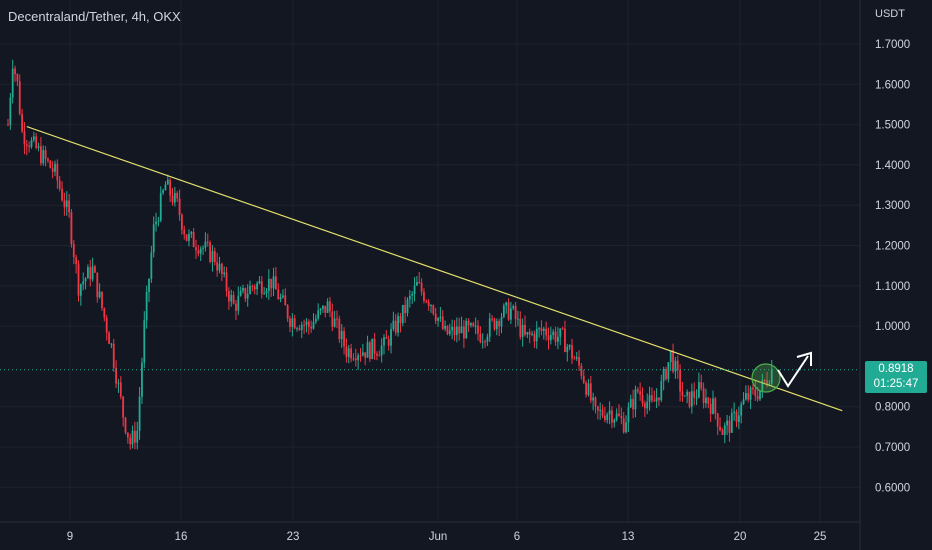  Describe the element at coordinates (892, 287) in the screenshot. I see `y-tick-label: 1.1000` at that location.